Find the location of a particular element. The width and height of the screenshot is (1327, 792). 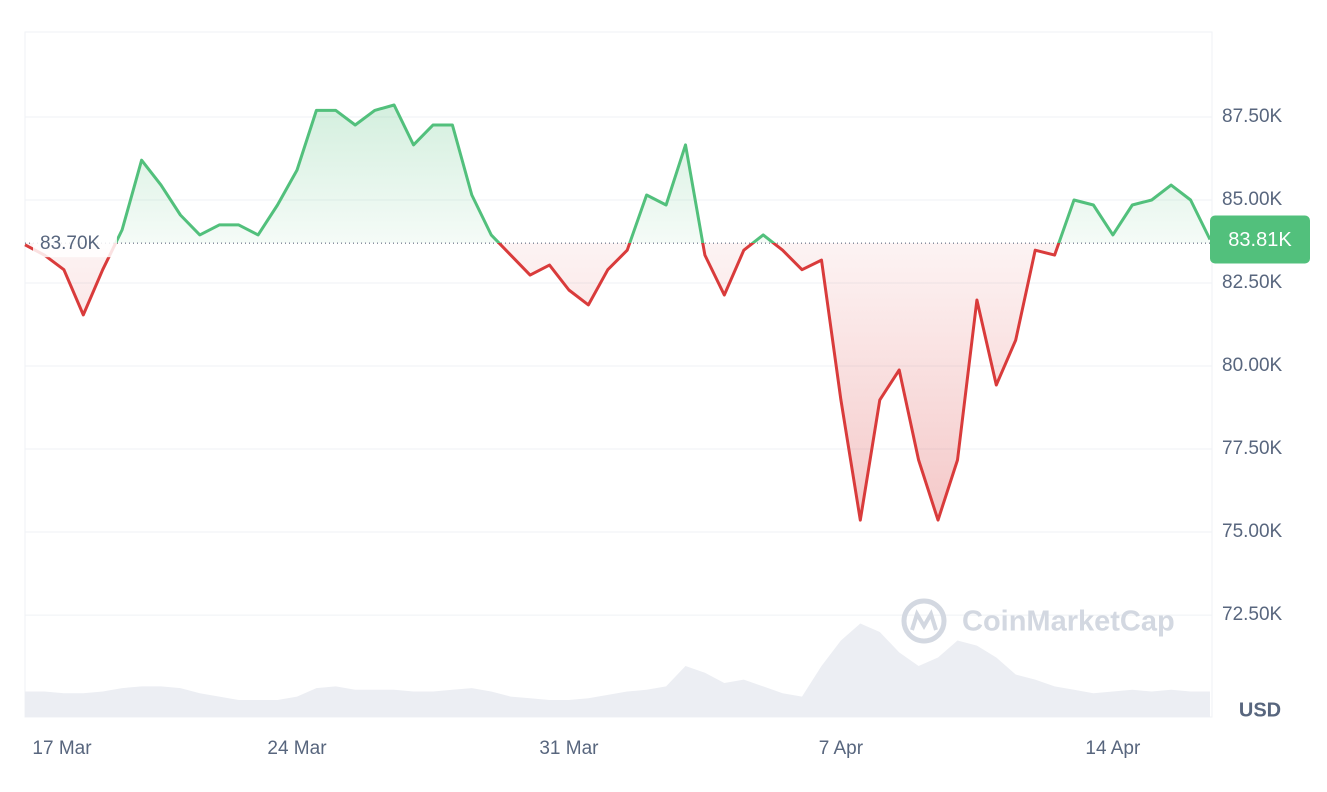

y-axis-label: USD is located at coordinates (1260, 710).